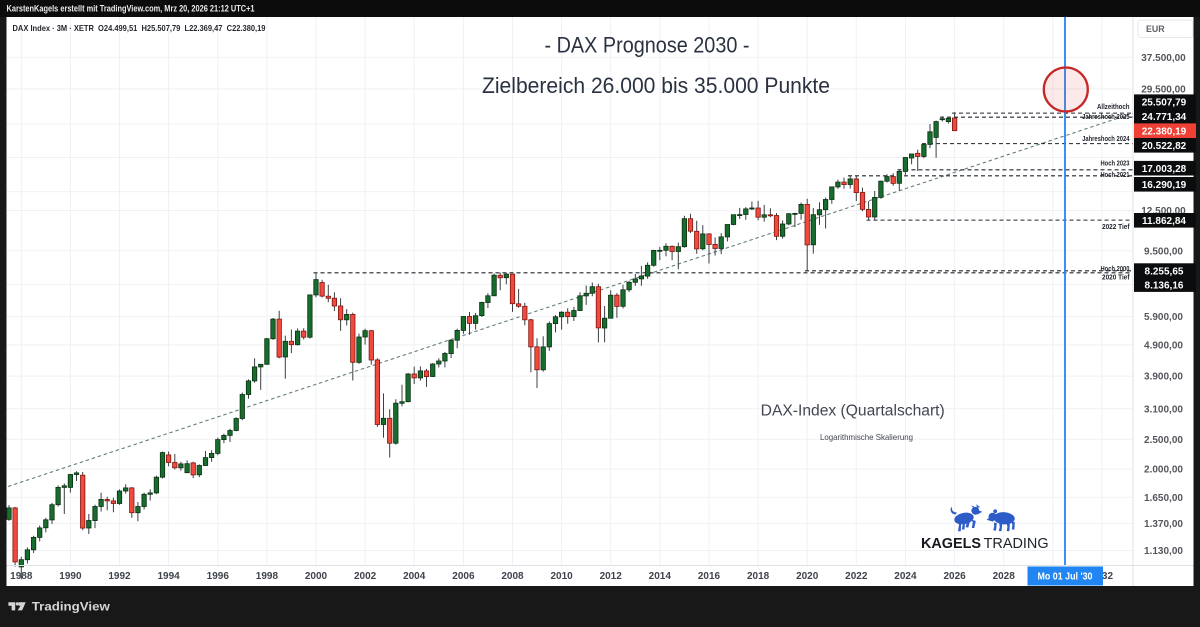 The width and height of the screenshot is (1200, 627). What do you see at coordinates (1113, 107) in the screenshot?
I see `svg-text: Allzeithoch` at bounding box center [1113, 107].